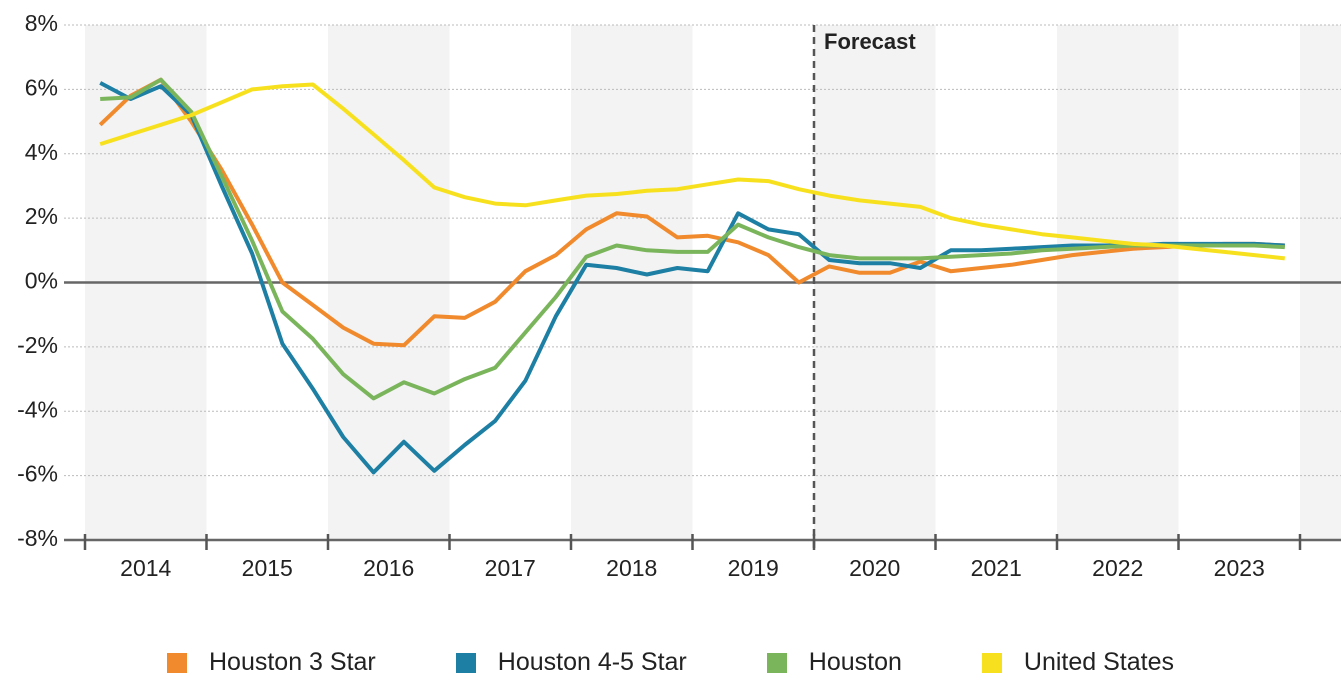 The width and height of the screenshot is (1341, 686). I want to click on legend-item: Houston 4-5 Star, so click(571, 662).